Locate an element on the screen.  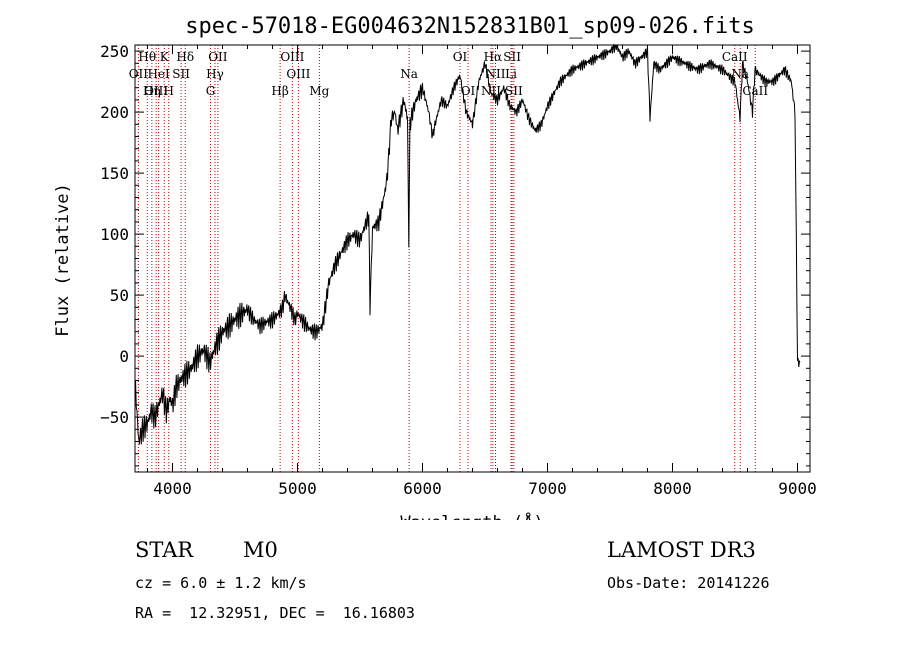
line-annotation-label: Hδ is located at coordinates (185, 57).